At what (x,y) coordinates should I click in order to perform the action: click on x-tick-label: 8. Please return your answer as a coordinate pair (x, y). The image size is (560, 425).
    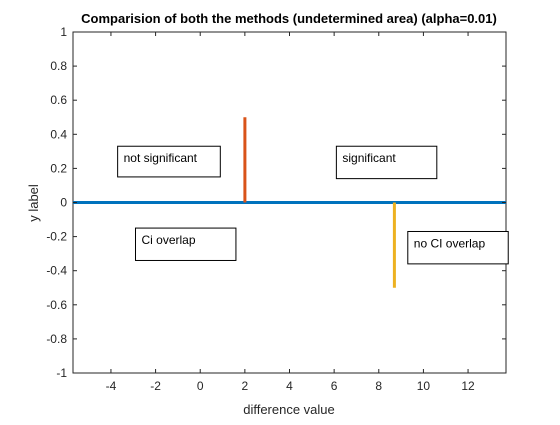
    Looking at the image, I should click on (378, 386).